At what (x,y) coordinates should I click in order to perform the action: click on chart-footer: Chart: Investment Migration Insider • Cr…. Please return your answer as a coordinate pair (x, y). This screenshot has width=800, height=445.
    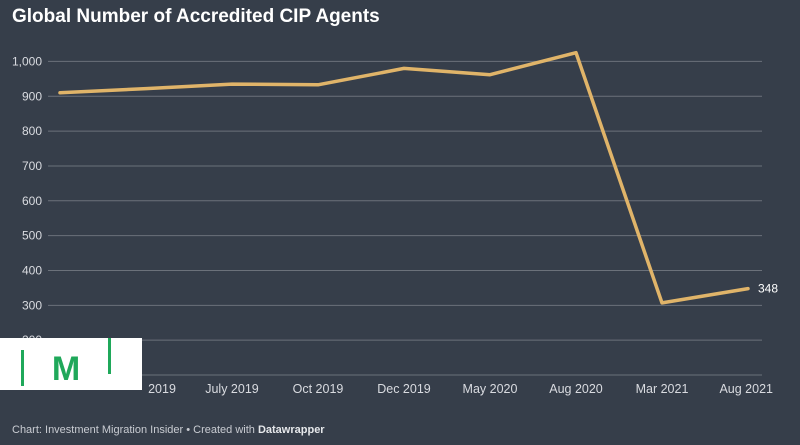
    Looking at the image, I should click on (168, 430).